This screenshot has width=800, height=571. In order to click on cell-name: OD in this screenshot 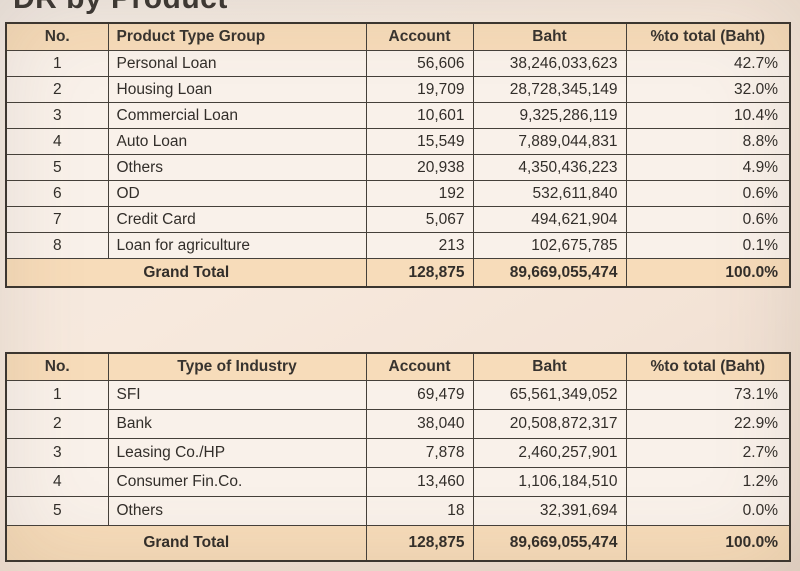, I will do `click(237, 193)`.